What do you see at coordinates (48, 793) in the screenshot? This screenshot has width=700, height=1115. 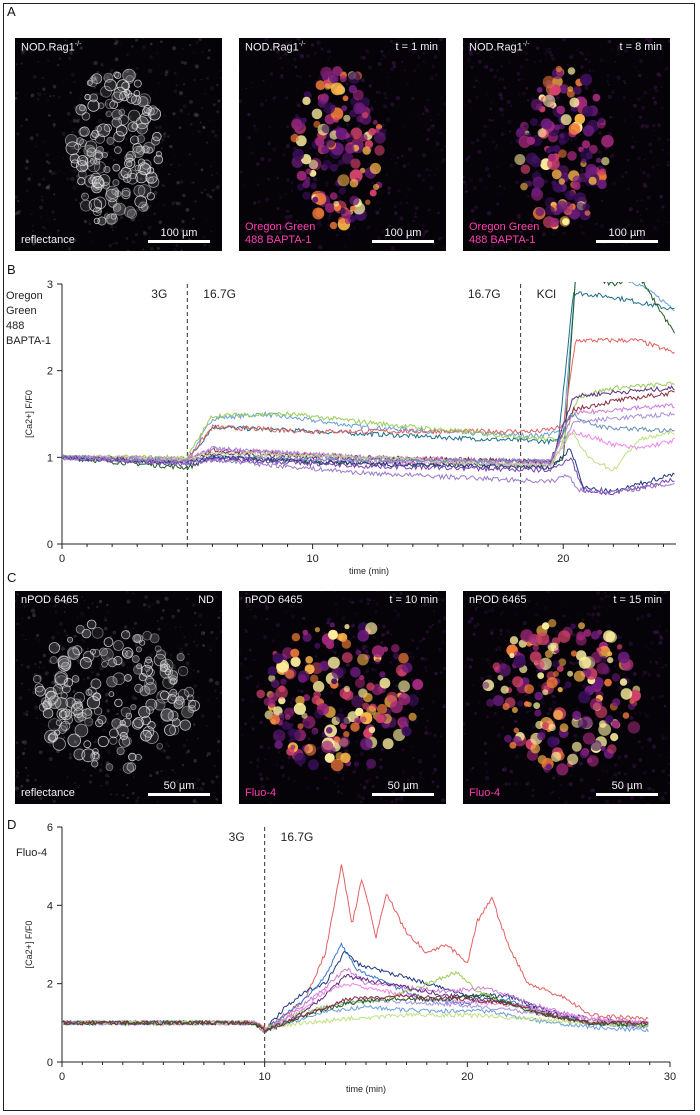 I see `image-channel-label-c1: reflectance` at bounding box center [48, 793].